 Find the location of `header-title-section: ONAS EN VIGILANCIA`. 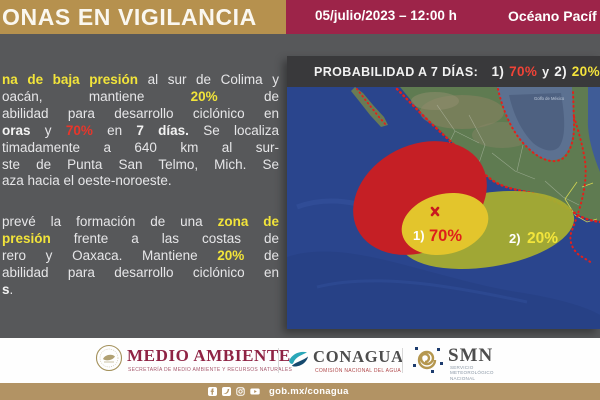

header-title-section: ONAS EN VIGILANCIA is located at coordinates (143, 17).